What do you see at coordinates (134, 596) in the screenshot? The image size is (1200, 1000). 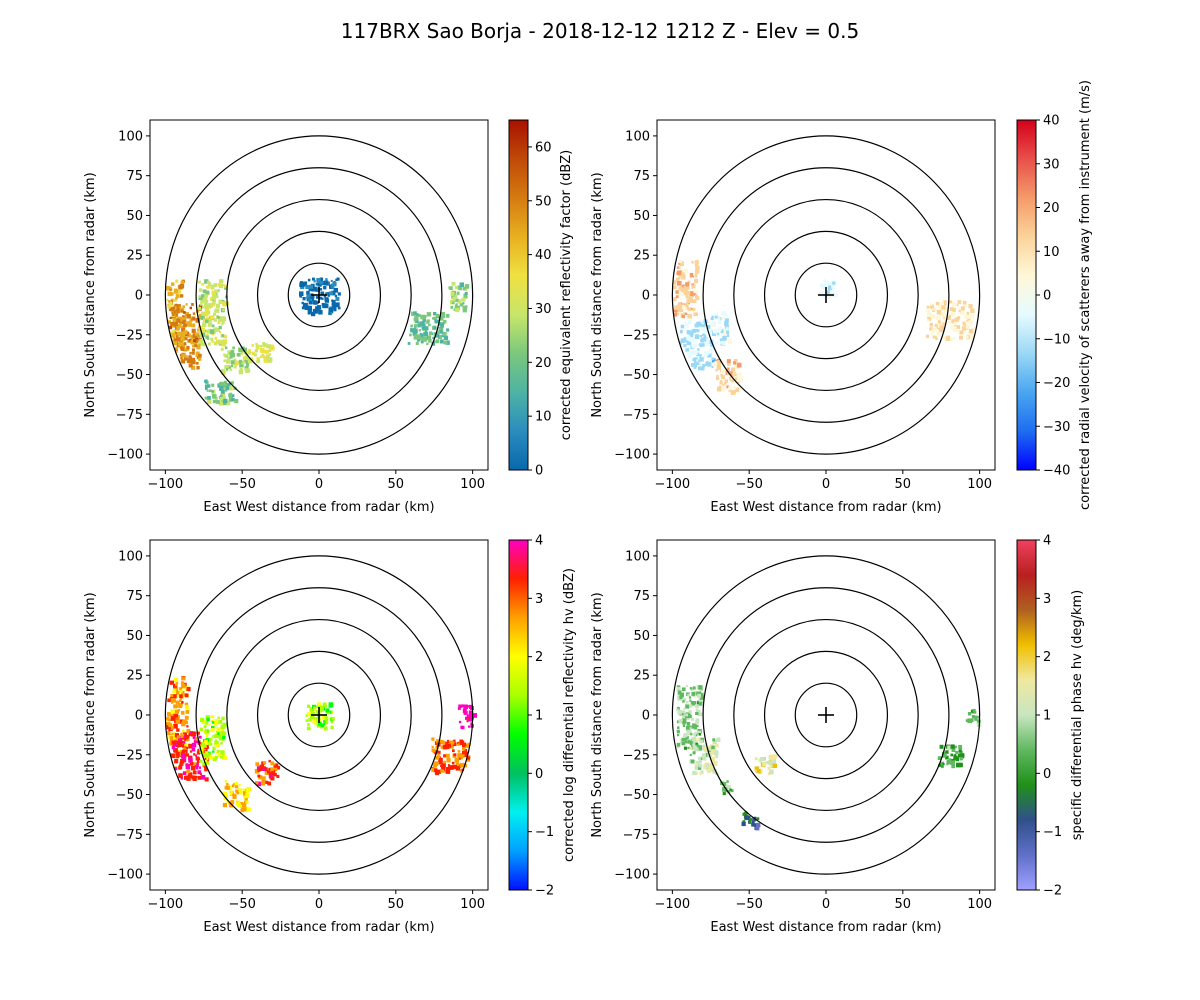 I see `y-tick-label: 75` at bounding box center [134, 596].